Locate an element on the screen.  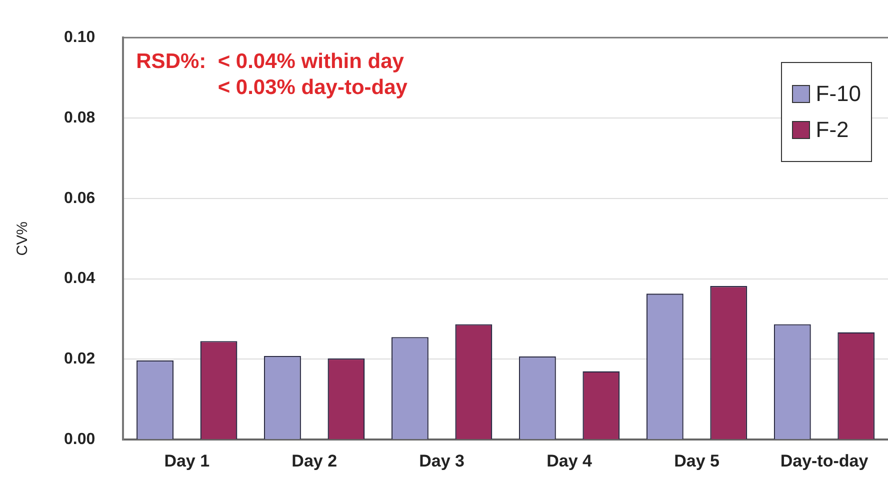
y-axis-title: CV% is located at coordinates (23, 239).